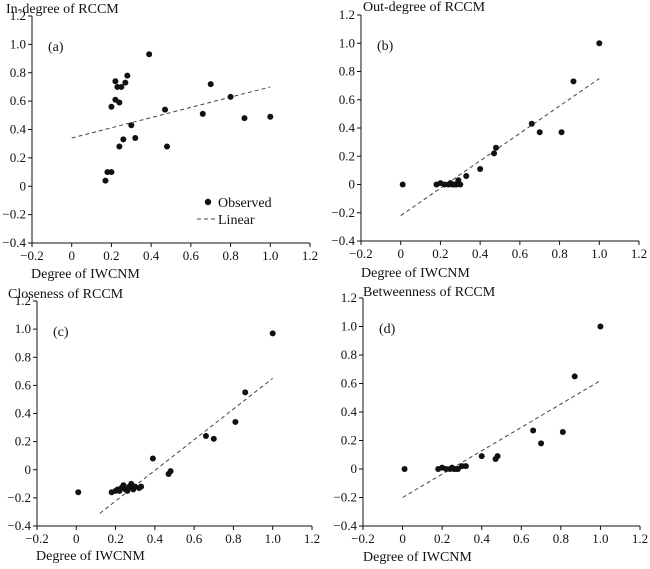 Image resolution: width=650 pixels, height=569 pixels. What do you see at coordinates (23, 413) in the screenshot?
I see `panel-c-ytick-label: 0.4` at bounding box center [23, 413].